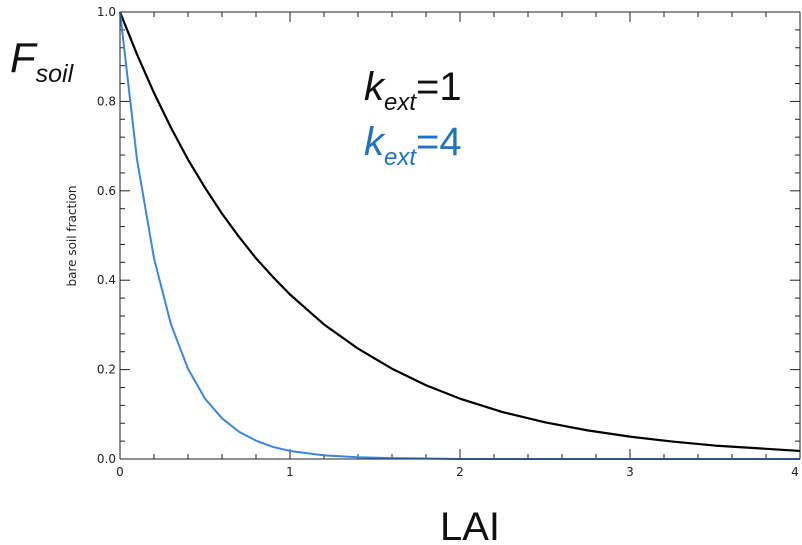 This screenshot has width=802, height=545. What do you see at coordinates (470, 525) in the screenshot?
I see `x-axis-title: LAI` at bounding box center [470, 525].